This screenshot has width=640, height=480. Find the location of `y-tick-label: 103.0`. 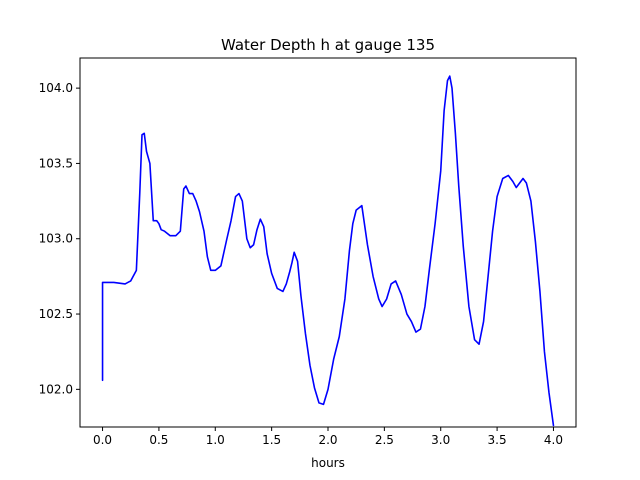

y-tick-label: 103.0 is located at coordinates (56, 239).